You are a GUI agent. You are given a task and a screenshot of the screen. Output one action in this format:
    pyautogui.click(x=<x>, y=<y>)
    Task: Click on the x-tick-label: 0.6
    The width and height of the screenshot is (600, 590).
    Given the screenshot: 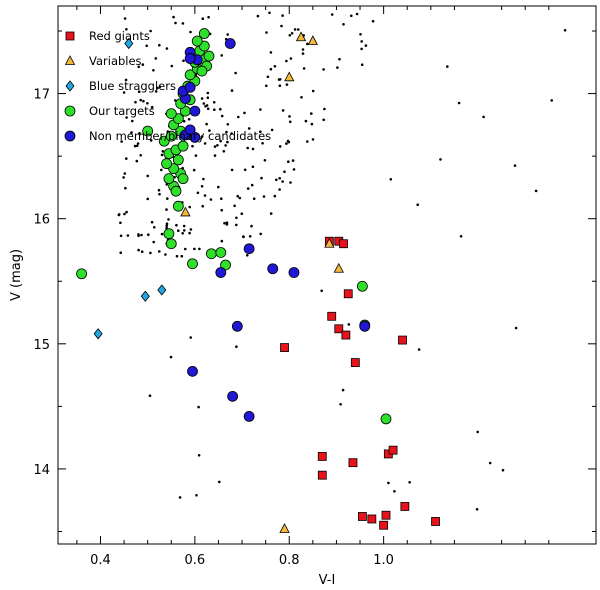 What is the action you would take?
    pyautogui.click(x=195, y=560)
    